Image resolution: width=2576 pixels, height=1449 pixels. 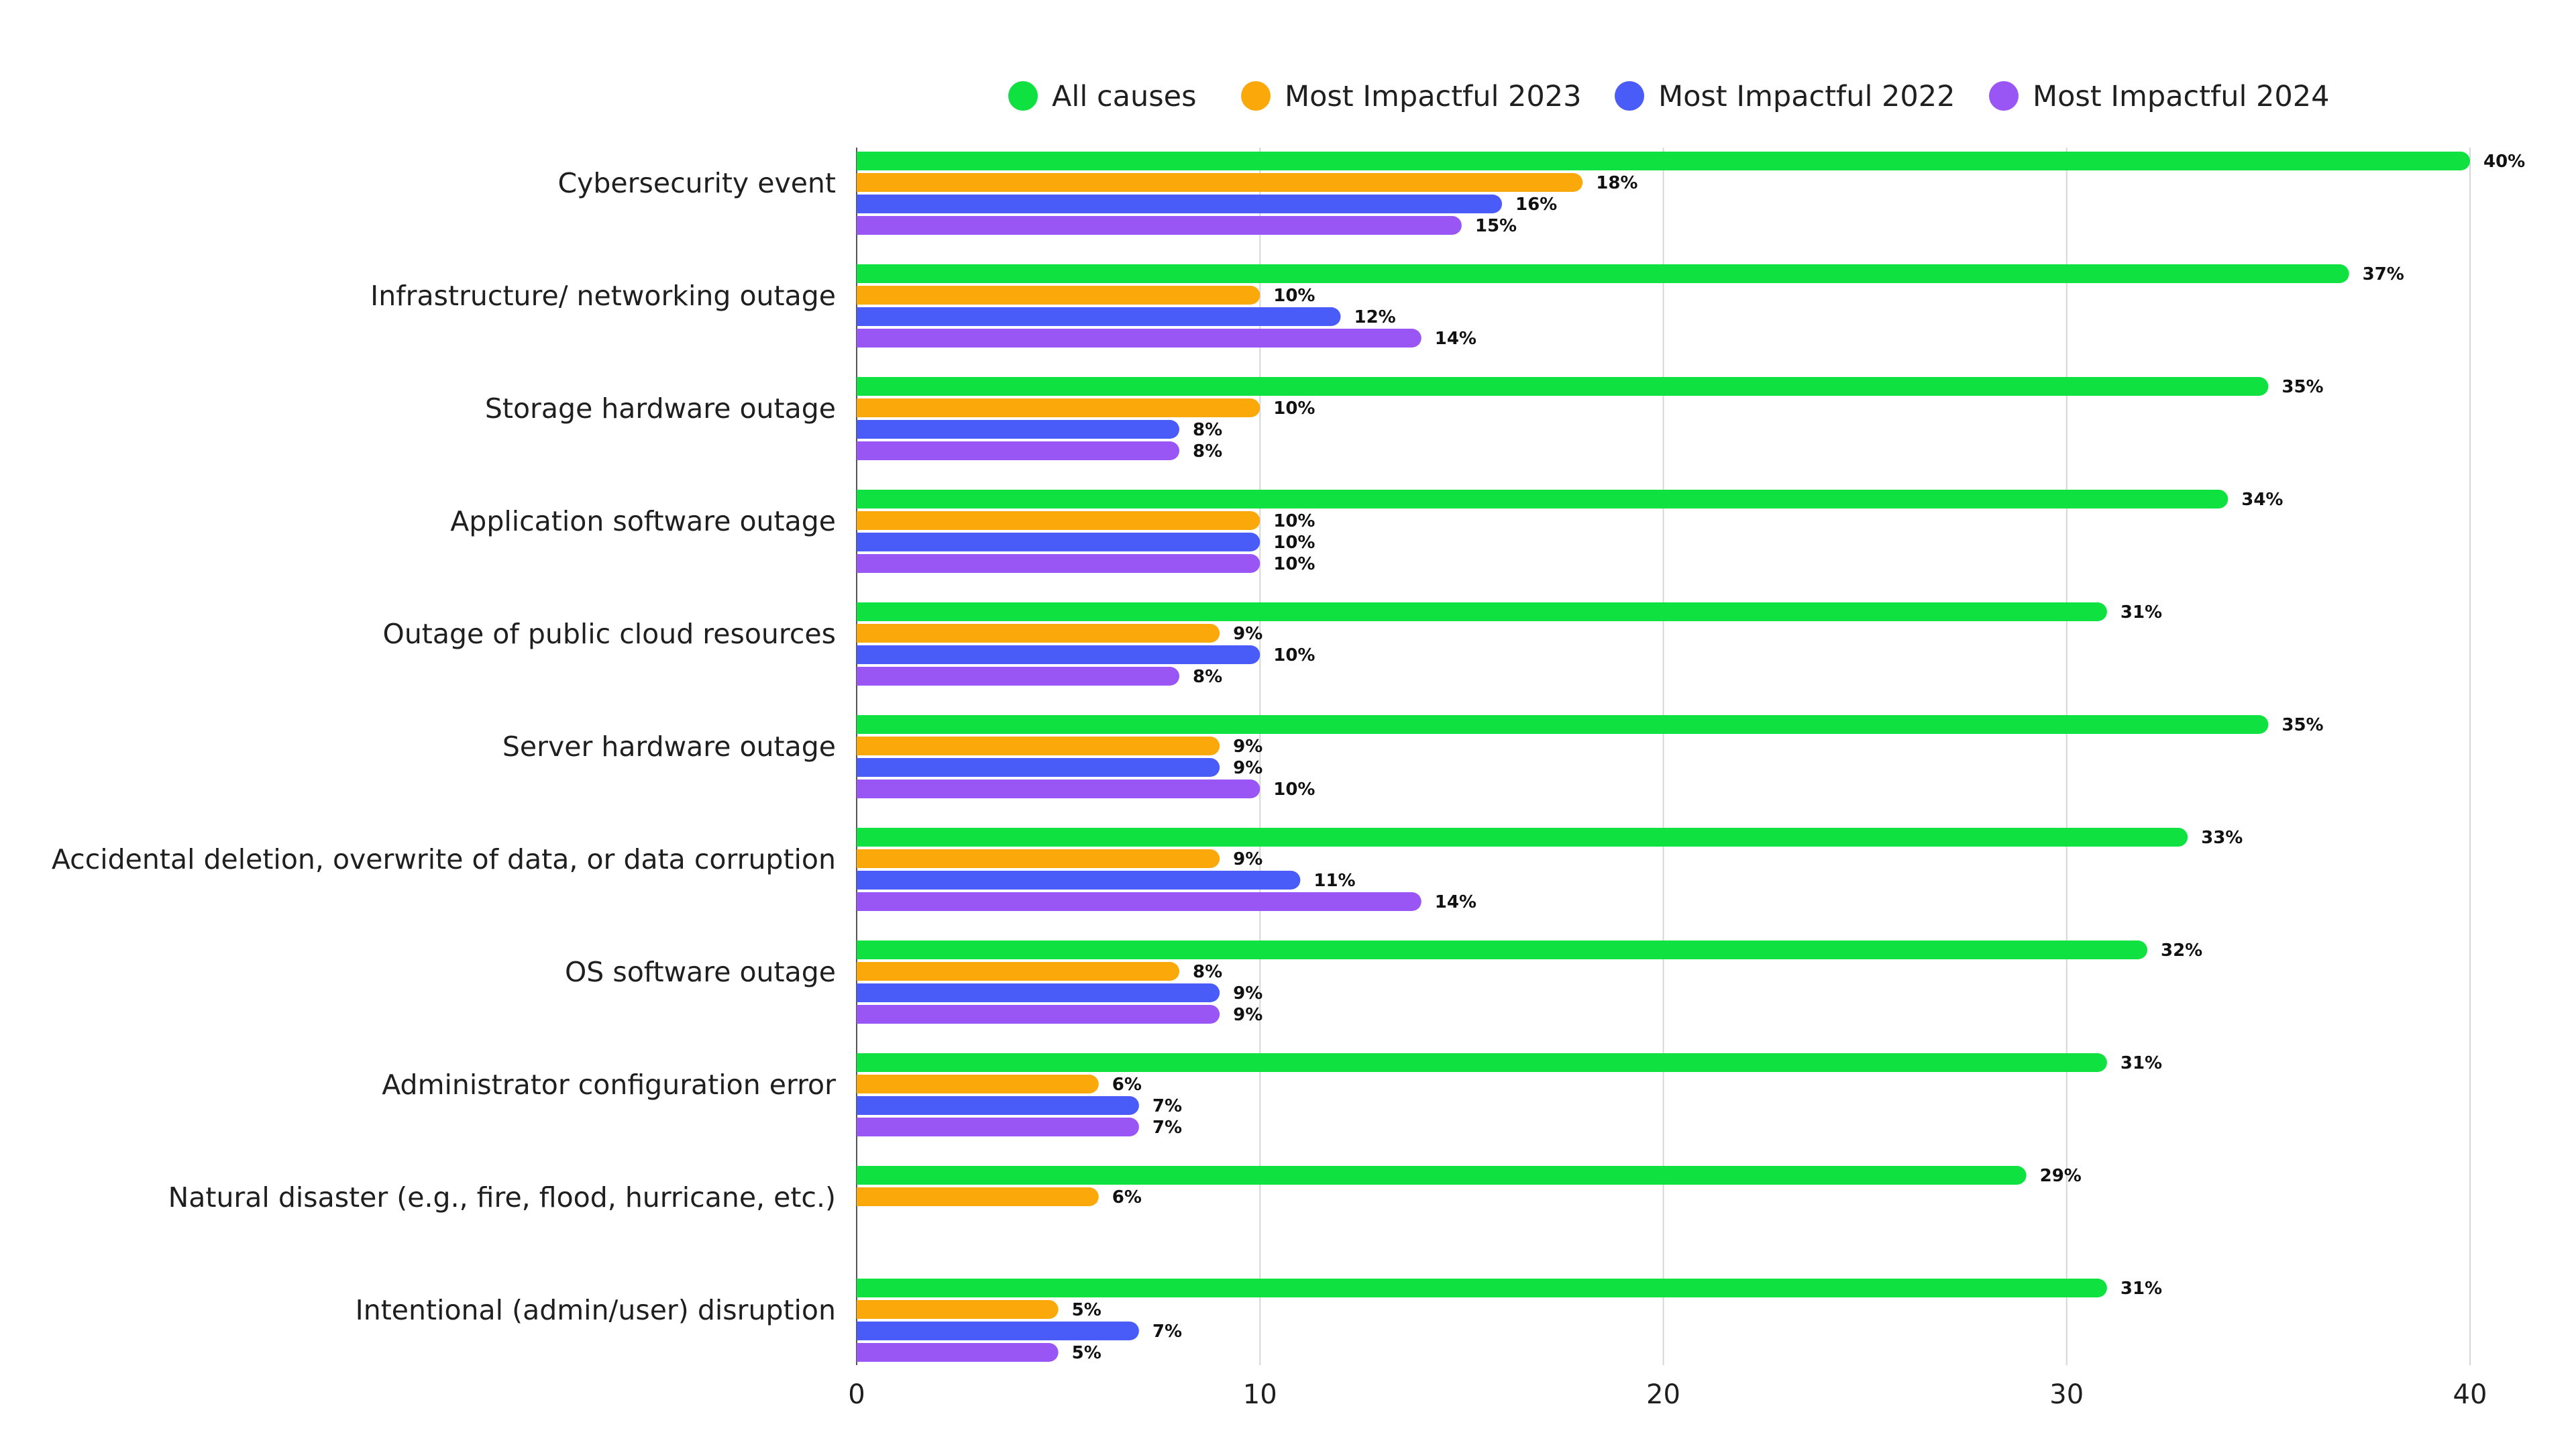 I want to click on x-tick-label-20: 20, so click(x=1663, y=1394).